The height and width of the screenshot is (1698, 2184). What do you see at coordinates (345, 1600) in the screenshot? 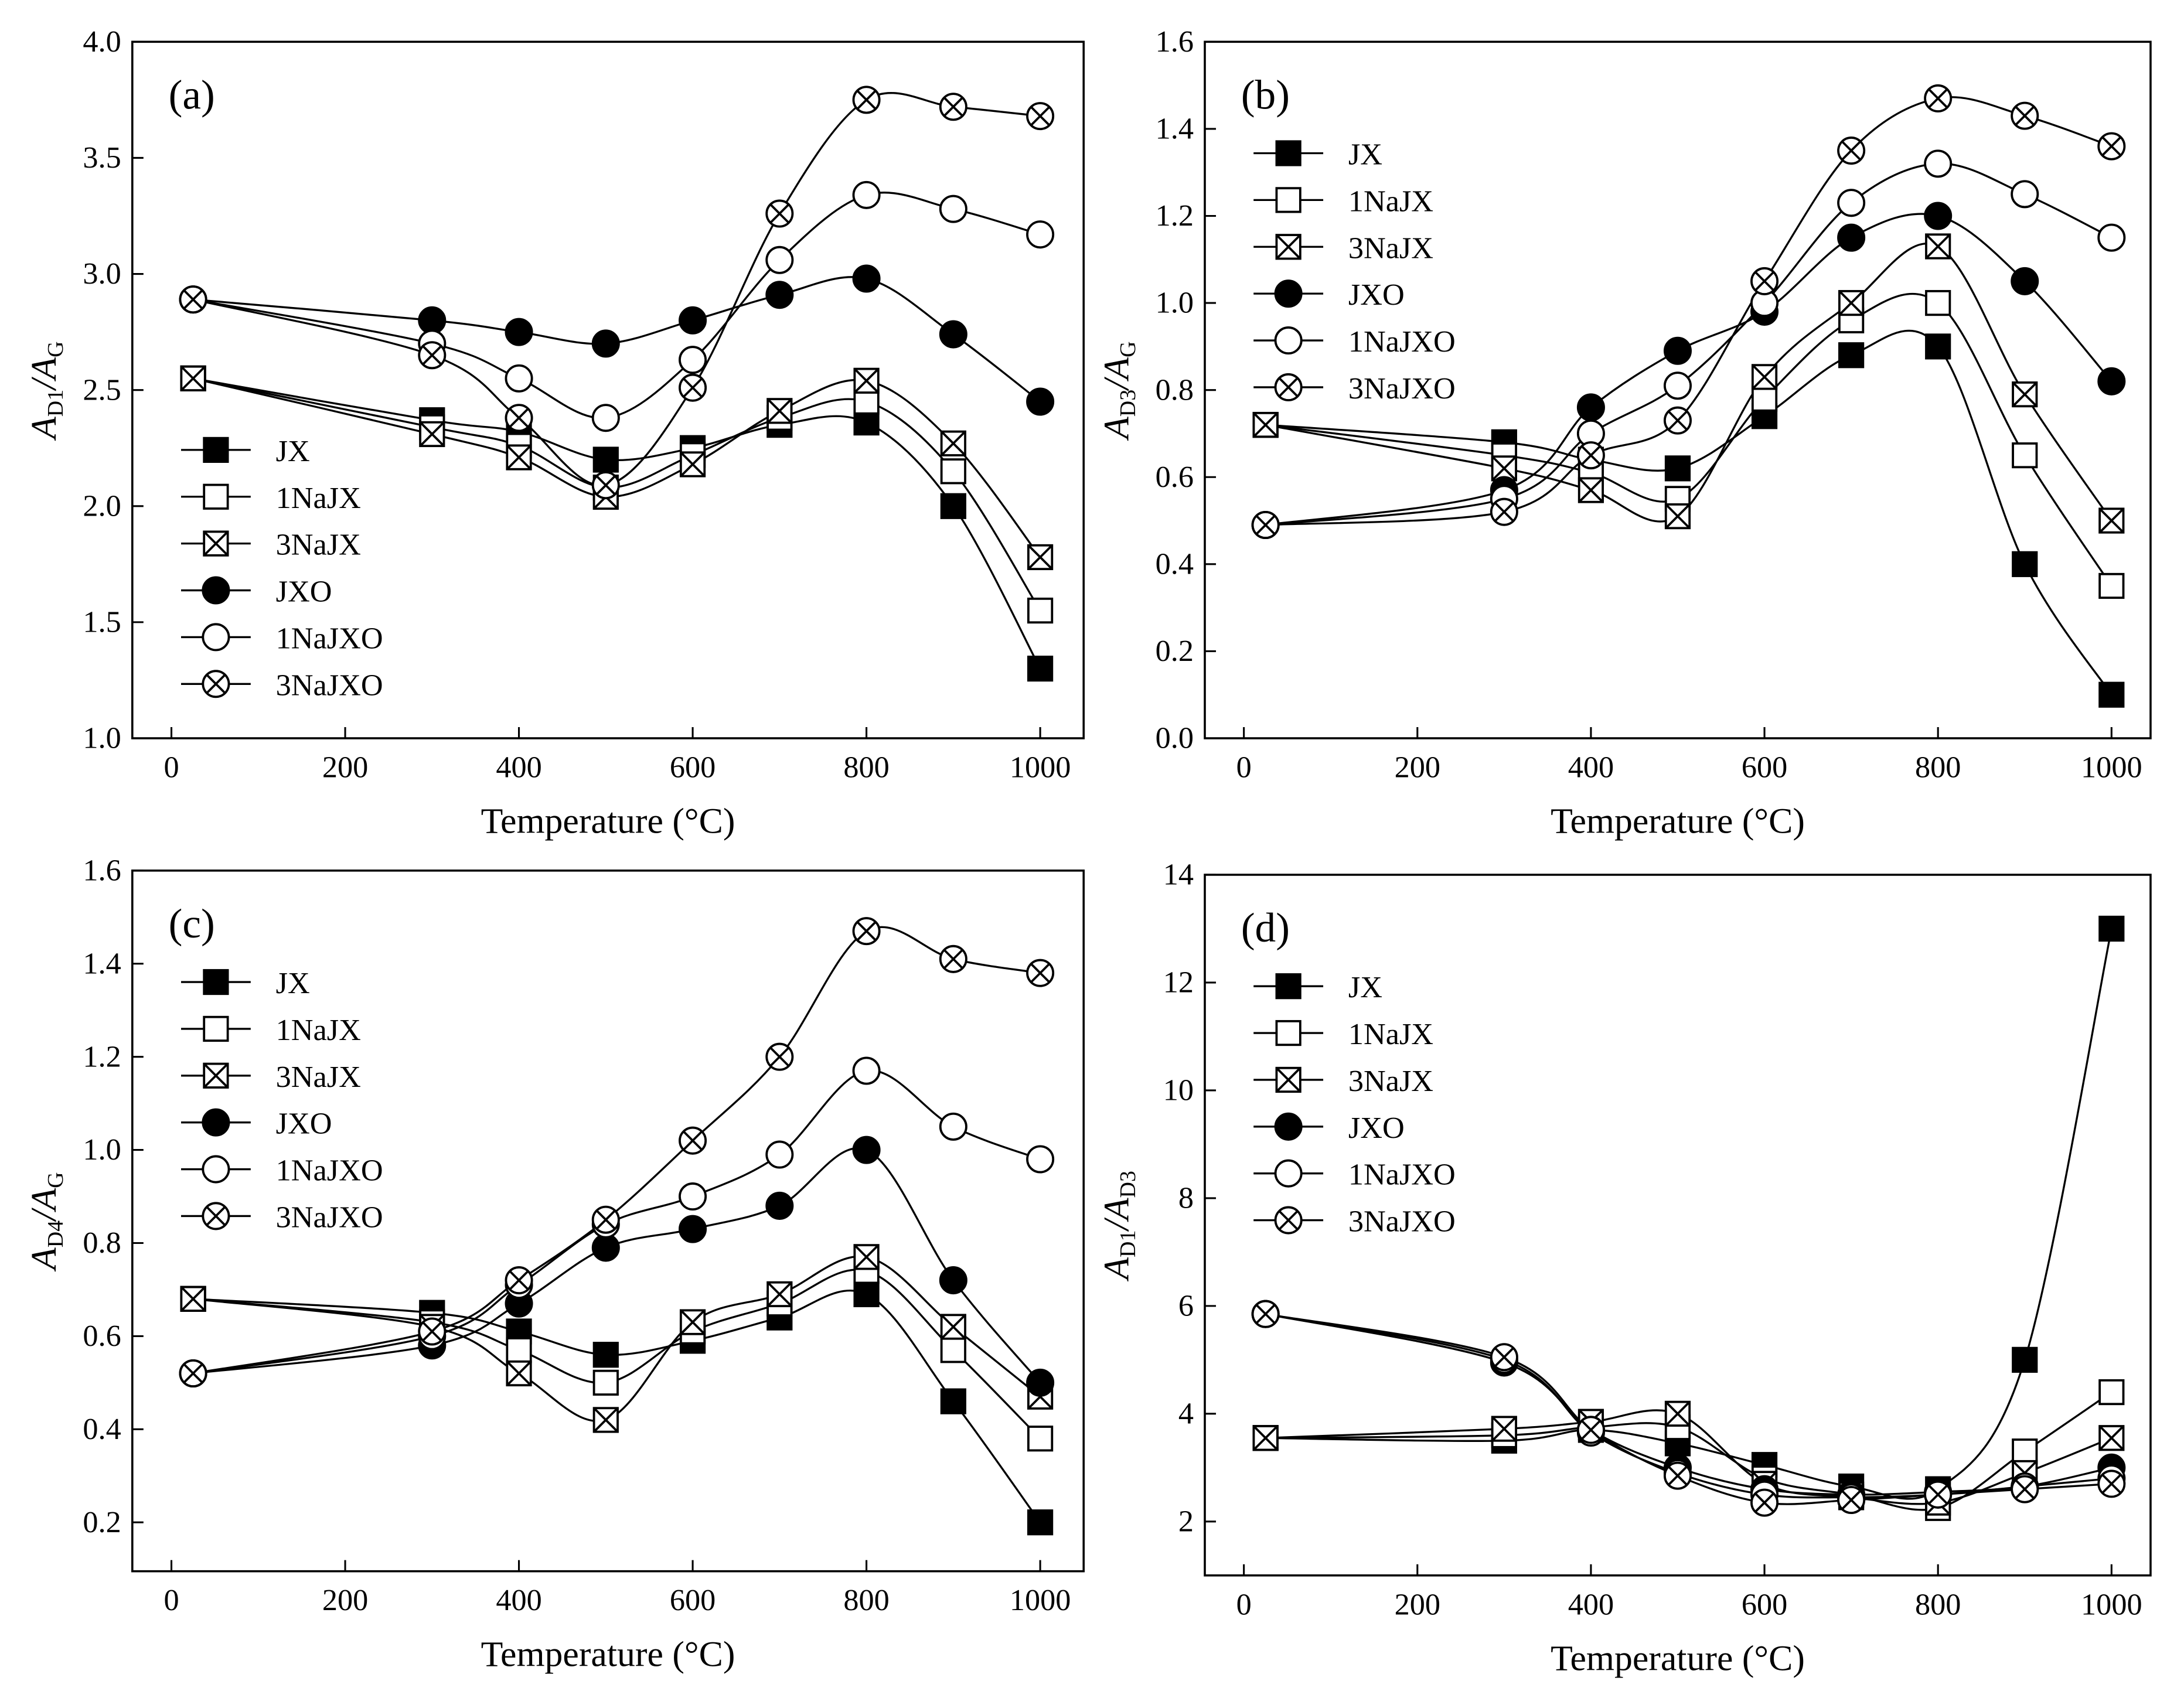
I see `x-tick-label: 200` at bounding box center [345, 1600].